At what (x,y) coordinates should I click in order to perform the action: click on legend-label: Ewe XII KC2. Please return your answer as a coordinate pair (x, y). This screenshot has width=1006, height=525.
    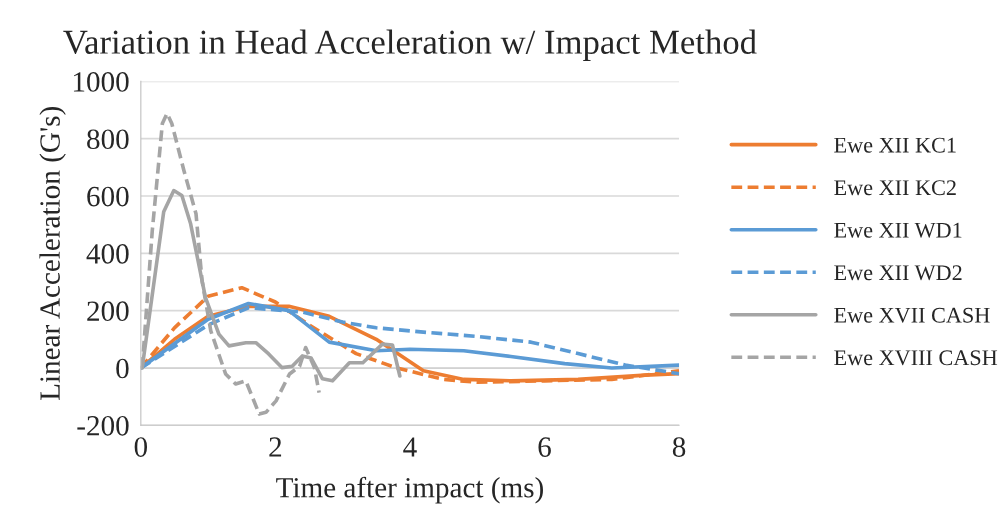
    Looking at the image, I should click on (895, 188).